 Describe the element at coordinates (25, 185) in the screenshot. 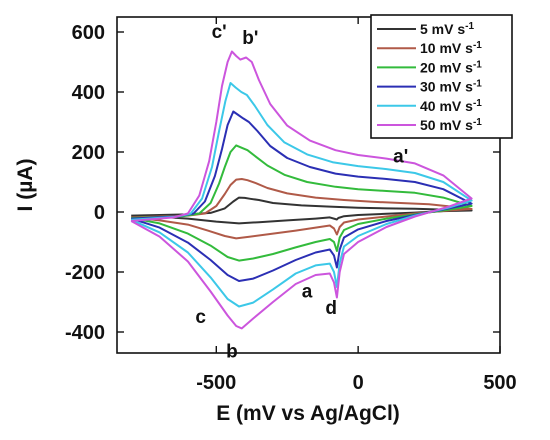

I see `y-axis-title: I (µA)` at that location.